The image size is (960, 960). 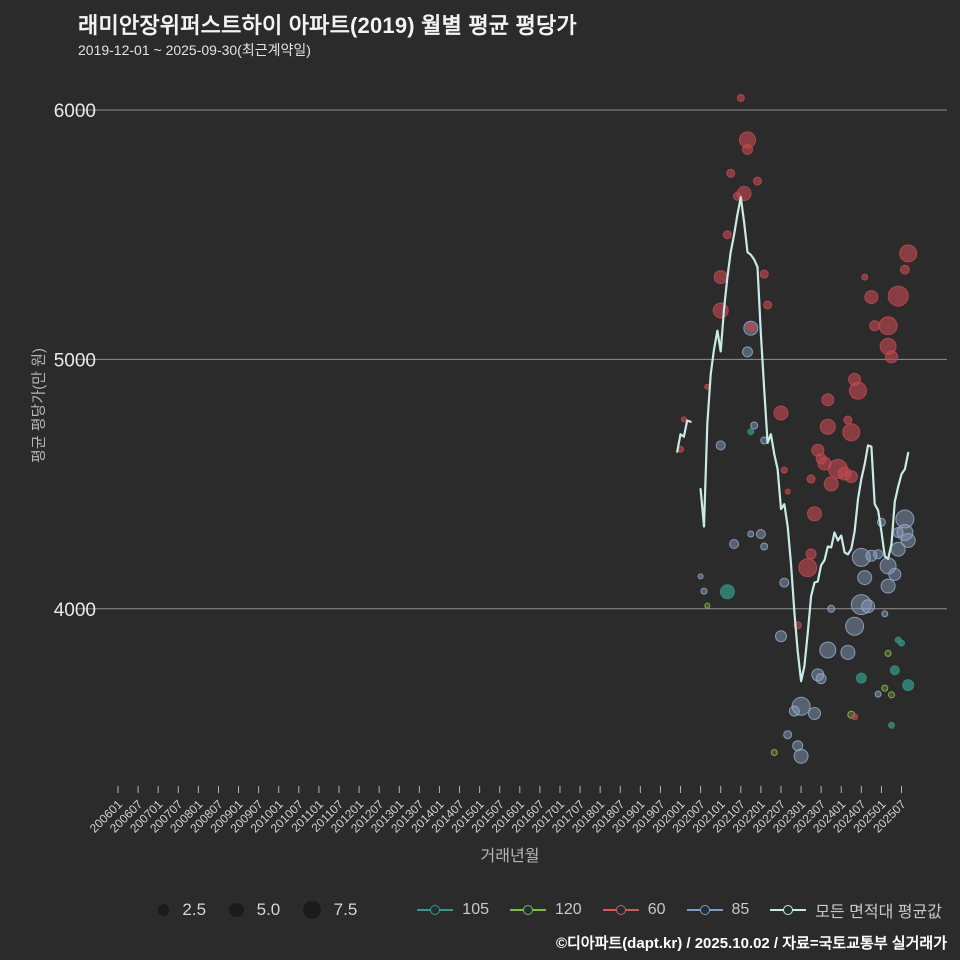 I want to click on legend-entry-85: 85, so click(x=717, y=910).